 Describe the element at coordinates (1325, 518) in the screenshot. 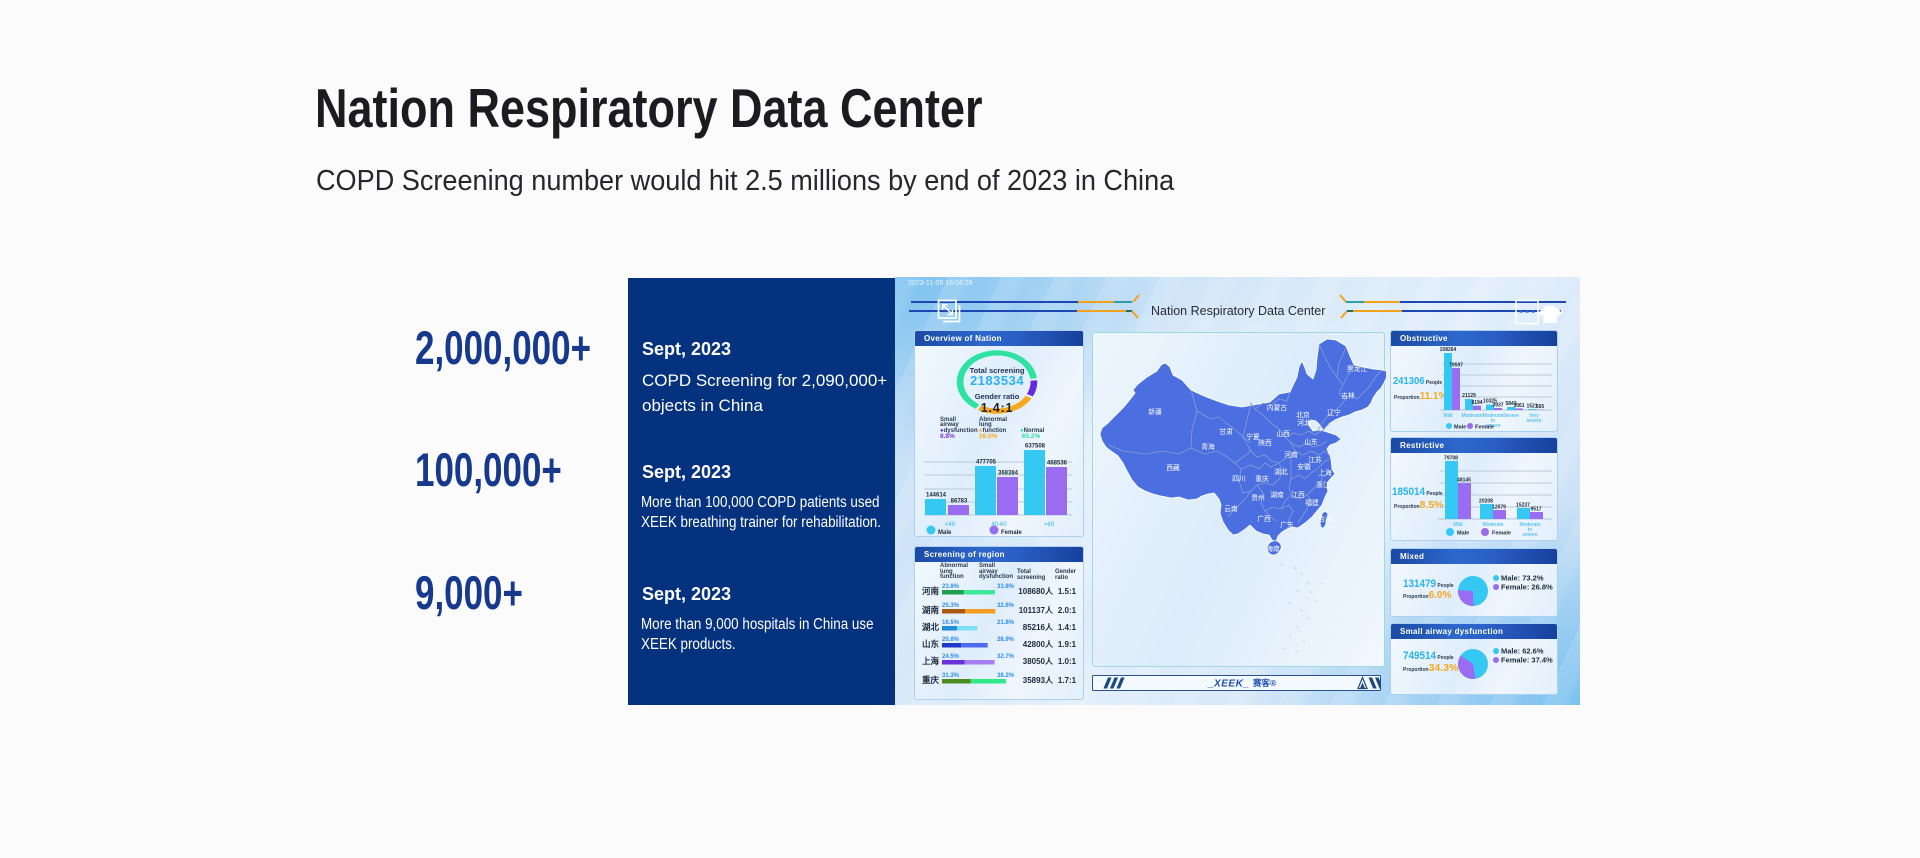

I see `svg-text: 台湾` at that location.